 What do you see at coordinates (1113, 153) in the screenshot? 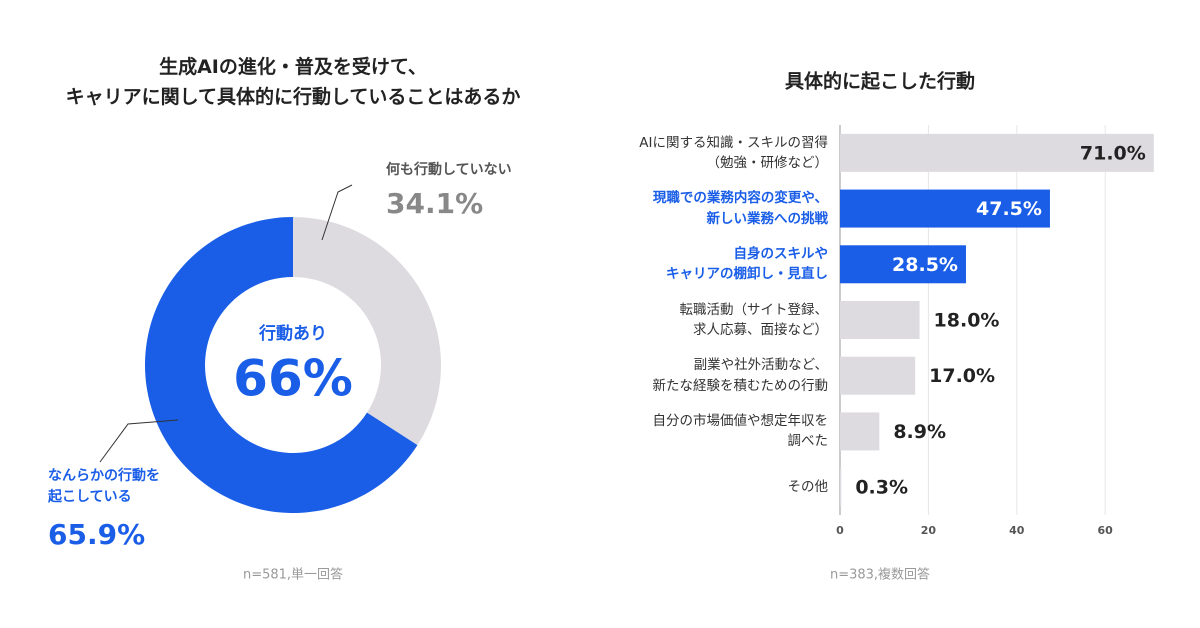
I see `value-label: 71.0%` at bounding box center [1113, 153].